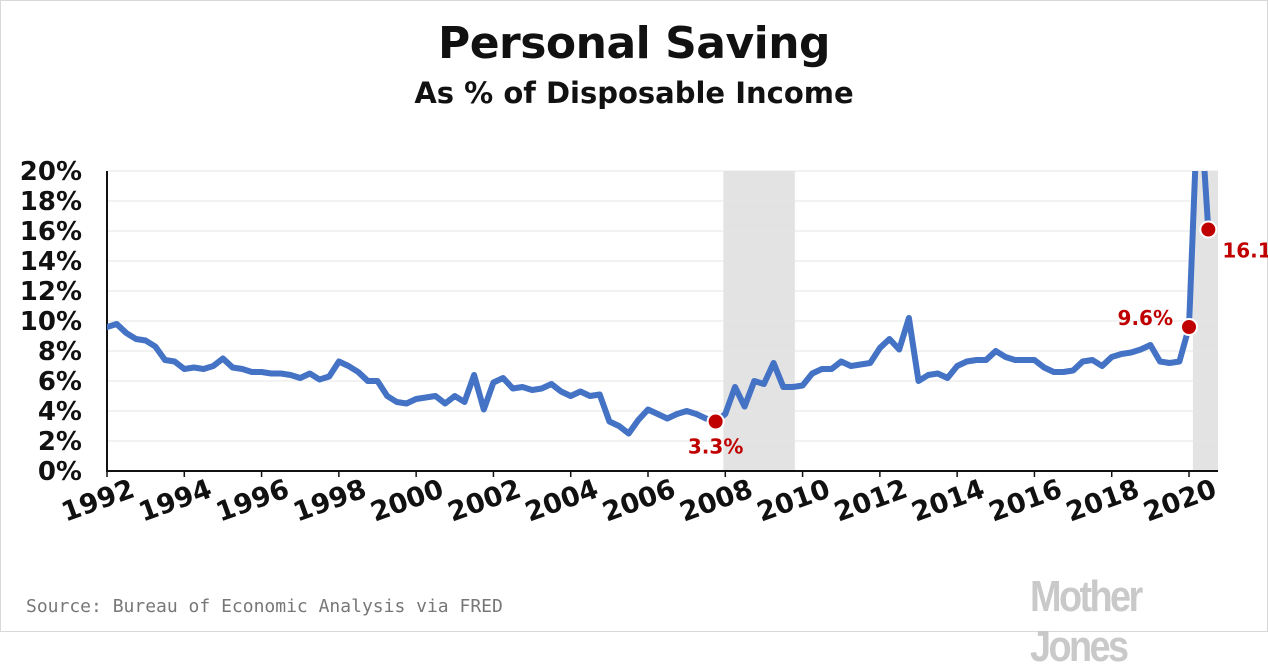  Describe the element at coordinates (634, 93) in the screenshot. I see `chart-subtitle: As % of Disposable Income` at that location.